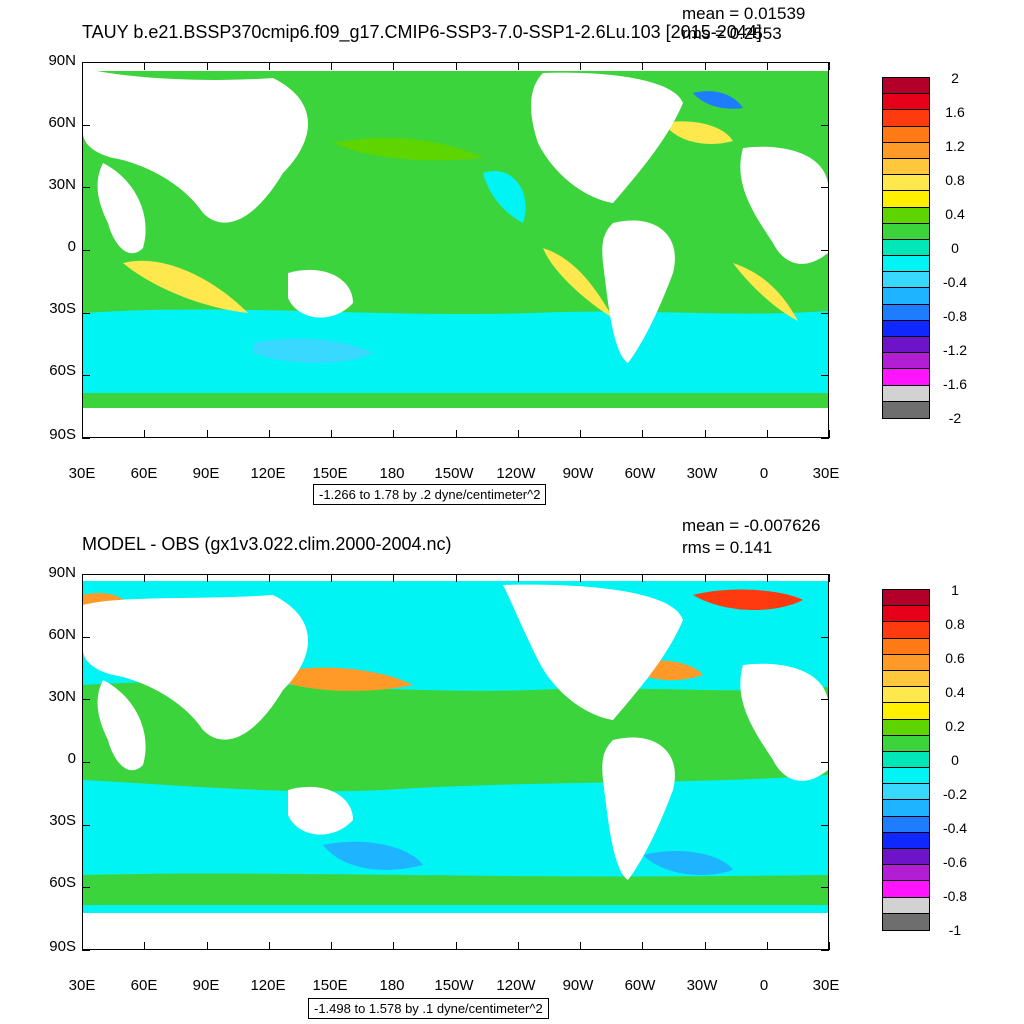  I want to click on top-high-seatlantic, so click(765, 292).